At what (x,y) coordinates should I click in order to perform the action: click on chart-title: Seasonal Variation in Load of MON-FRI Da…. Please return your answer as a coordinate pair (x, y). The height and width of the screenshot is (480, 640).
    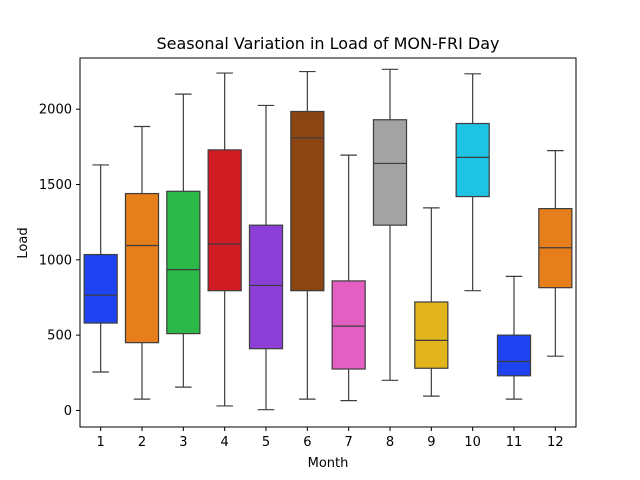
    Looking at the image, I should click on (328, 43).